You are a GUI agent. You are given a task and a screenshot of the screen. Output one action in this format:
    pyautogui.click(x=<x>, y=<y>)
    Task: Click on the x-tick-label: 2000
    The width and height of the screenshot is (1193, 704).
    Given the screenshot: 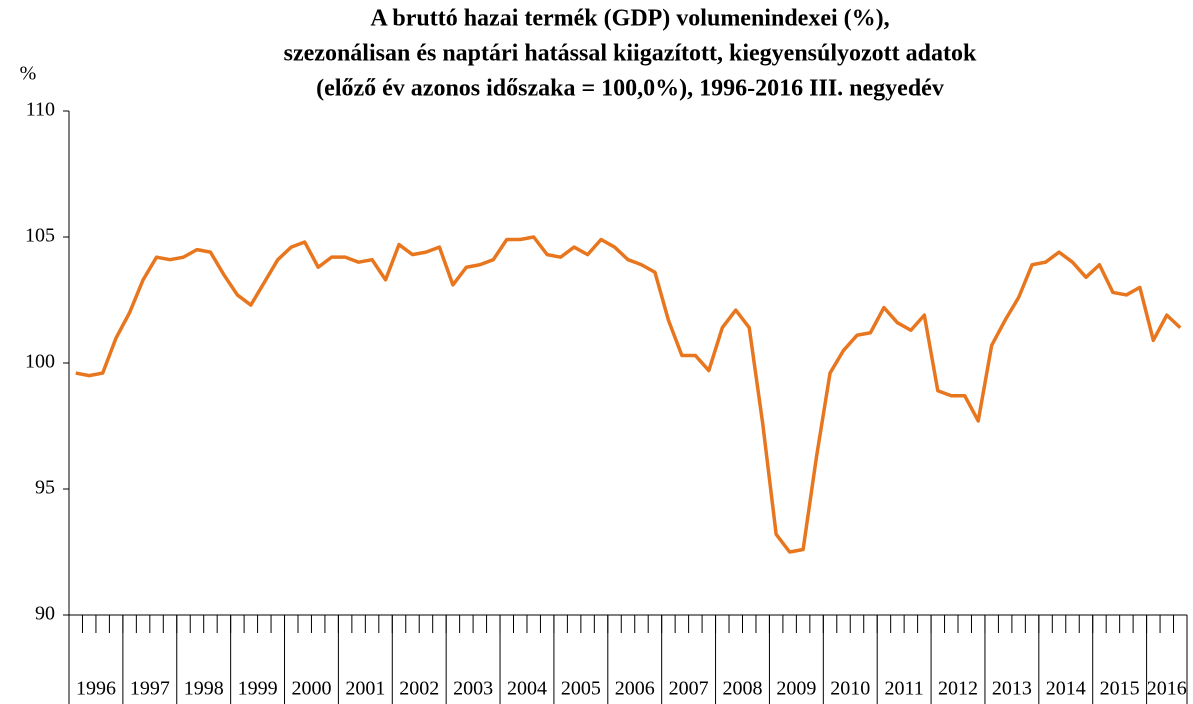 What is the action you would take?
    pyautogui.click(x=311, y=689)
    